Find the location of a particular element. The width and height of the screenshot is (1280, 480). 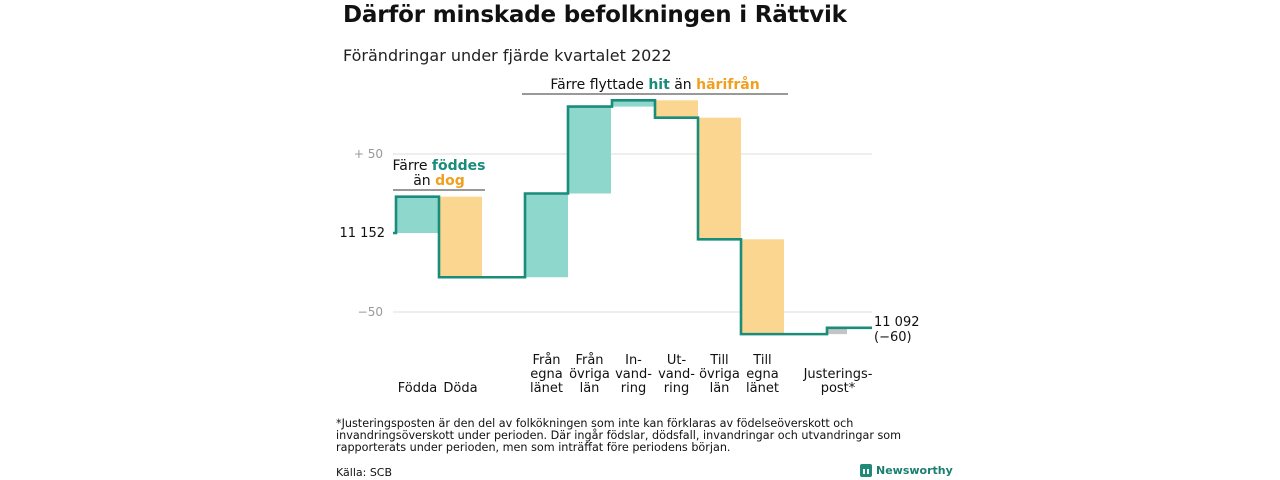

end-change-label: (−60) is located at coordinates (893, 337).